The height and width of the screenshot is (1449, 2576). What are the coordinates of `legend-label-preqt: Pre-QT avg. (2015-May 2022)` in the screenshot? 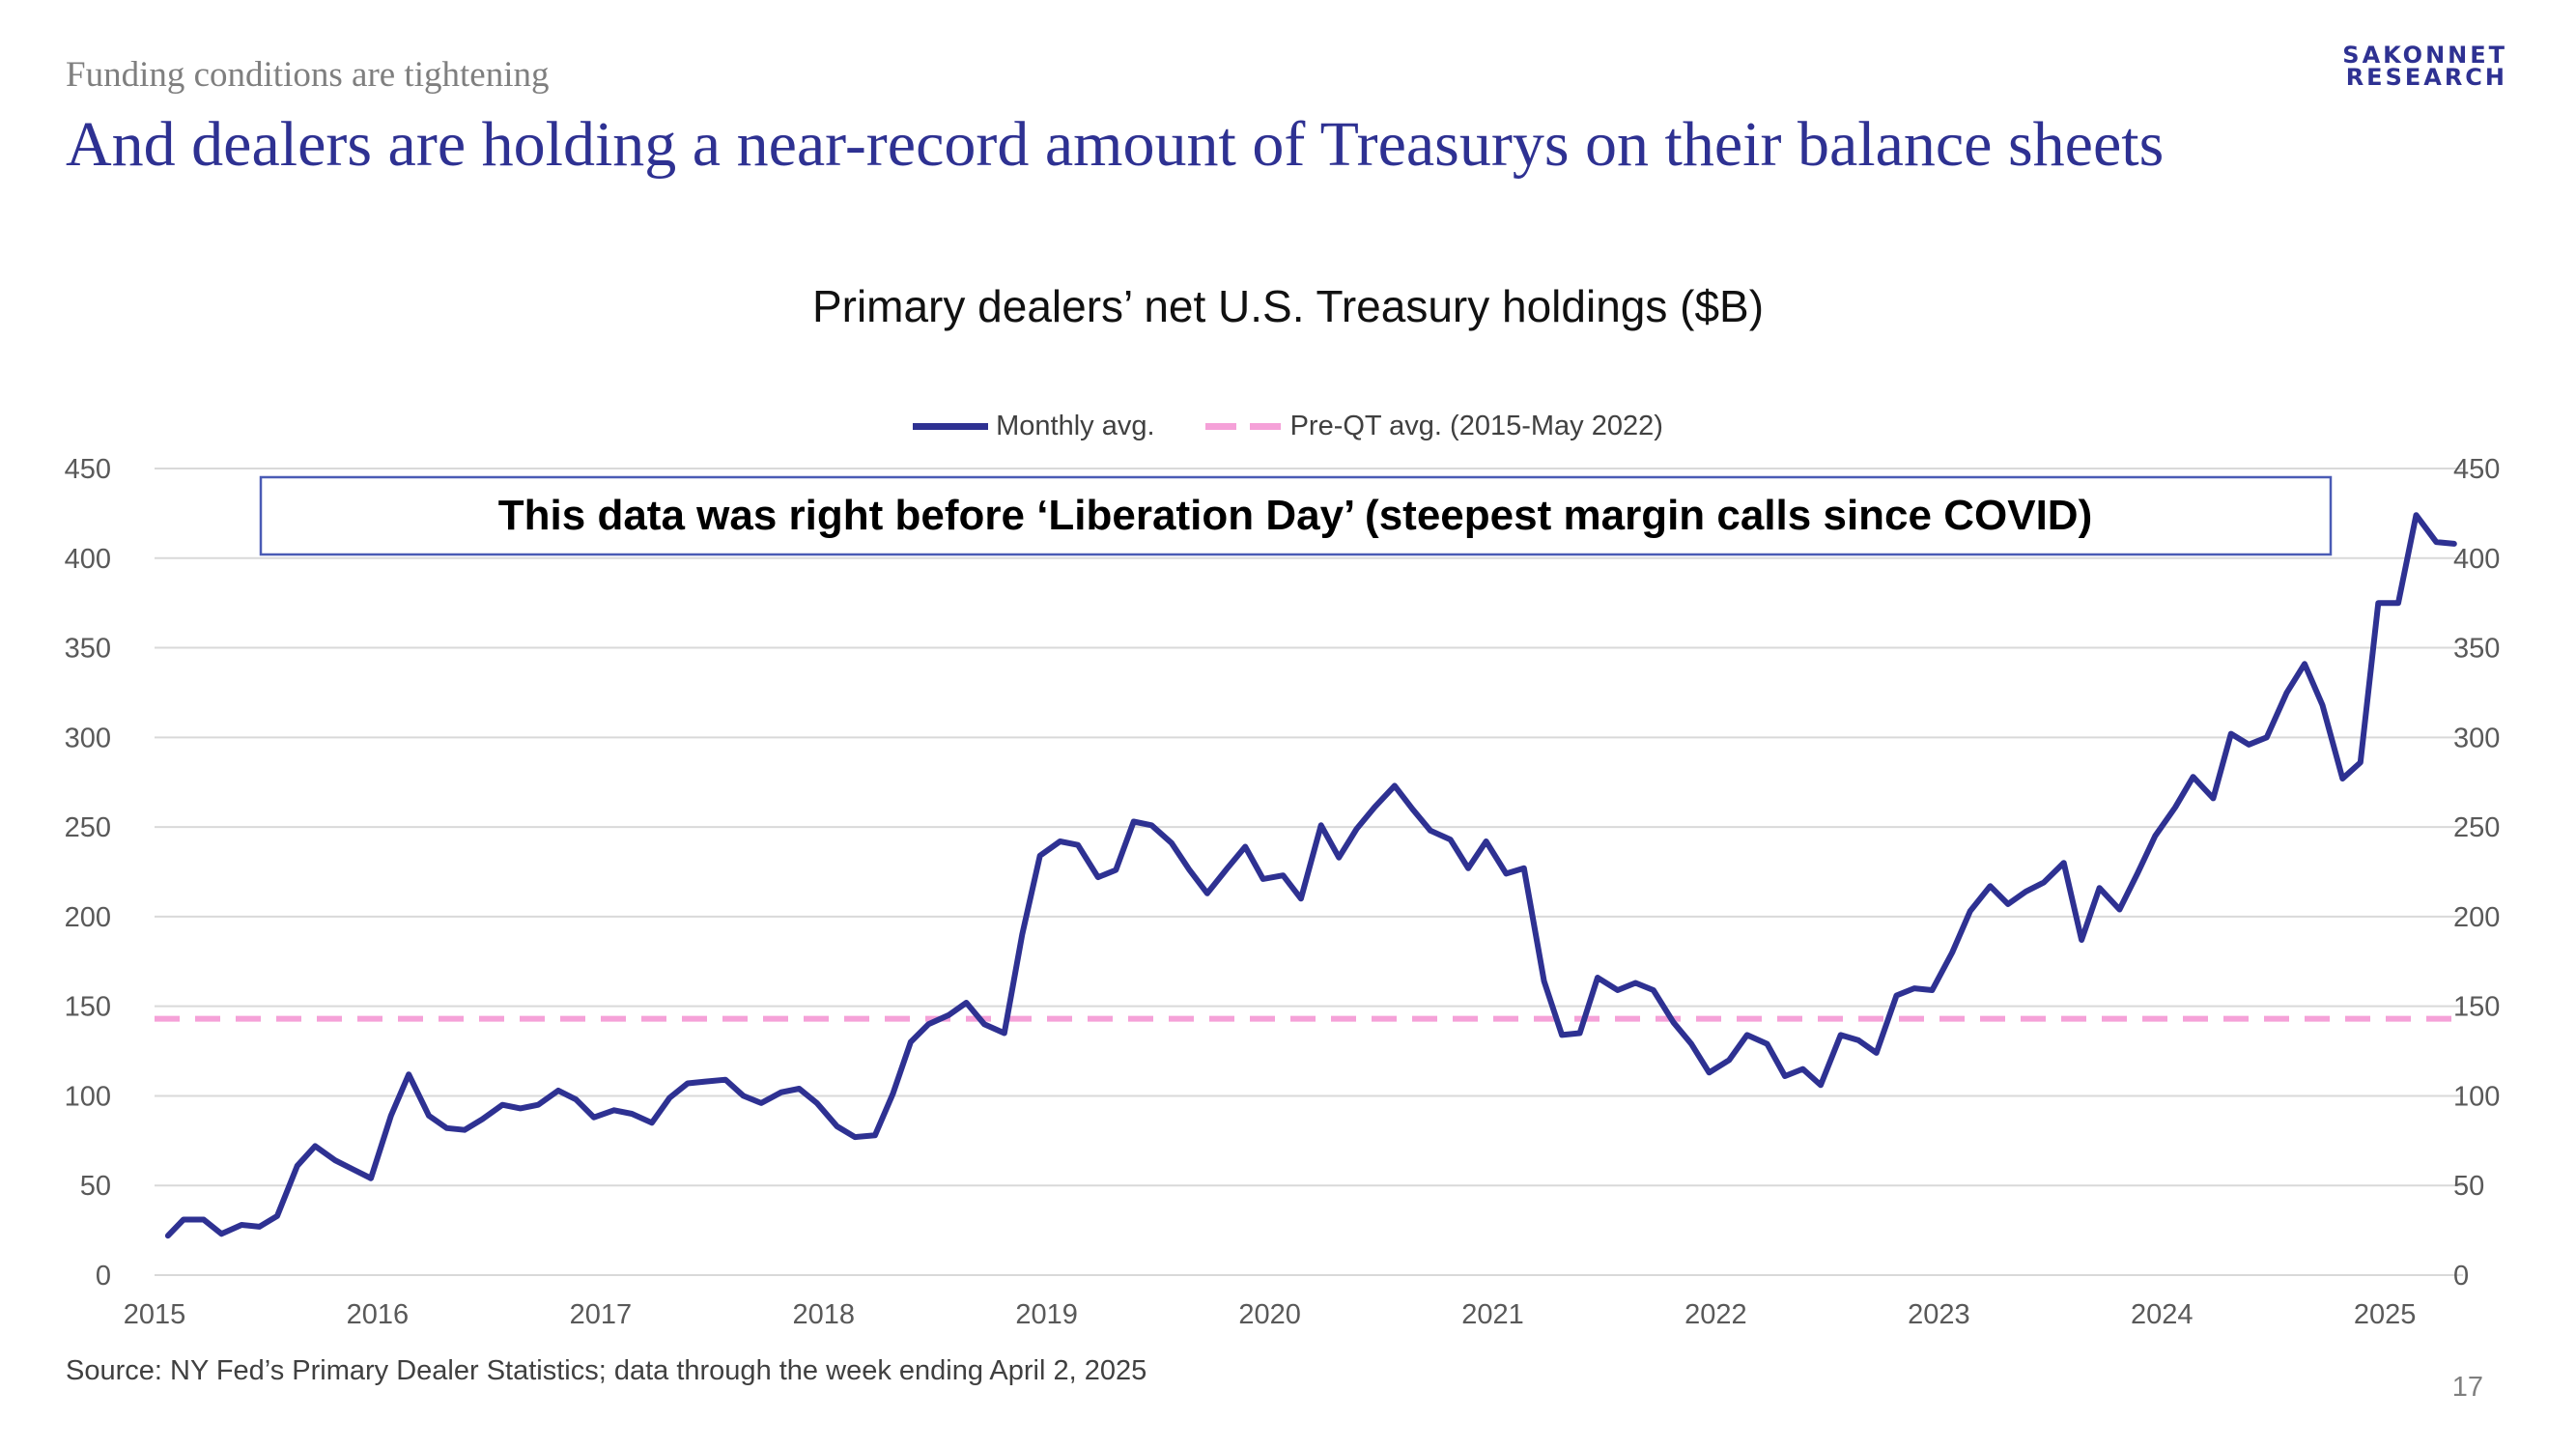 It's located at (1476, 426).